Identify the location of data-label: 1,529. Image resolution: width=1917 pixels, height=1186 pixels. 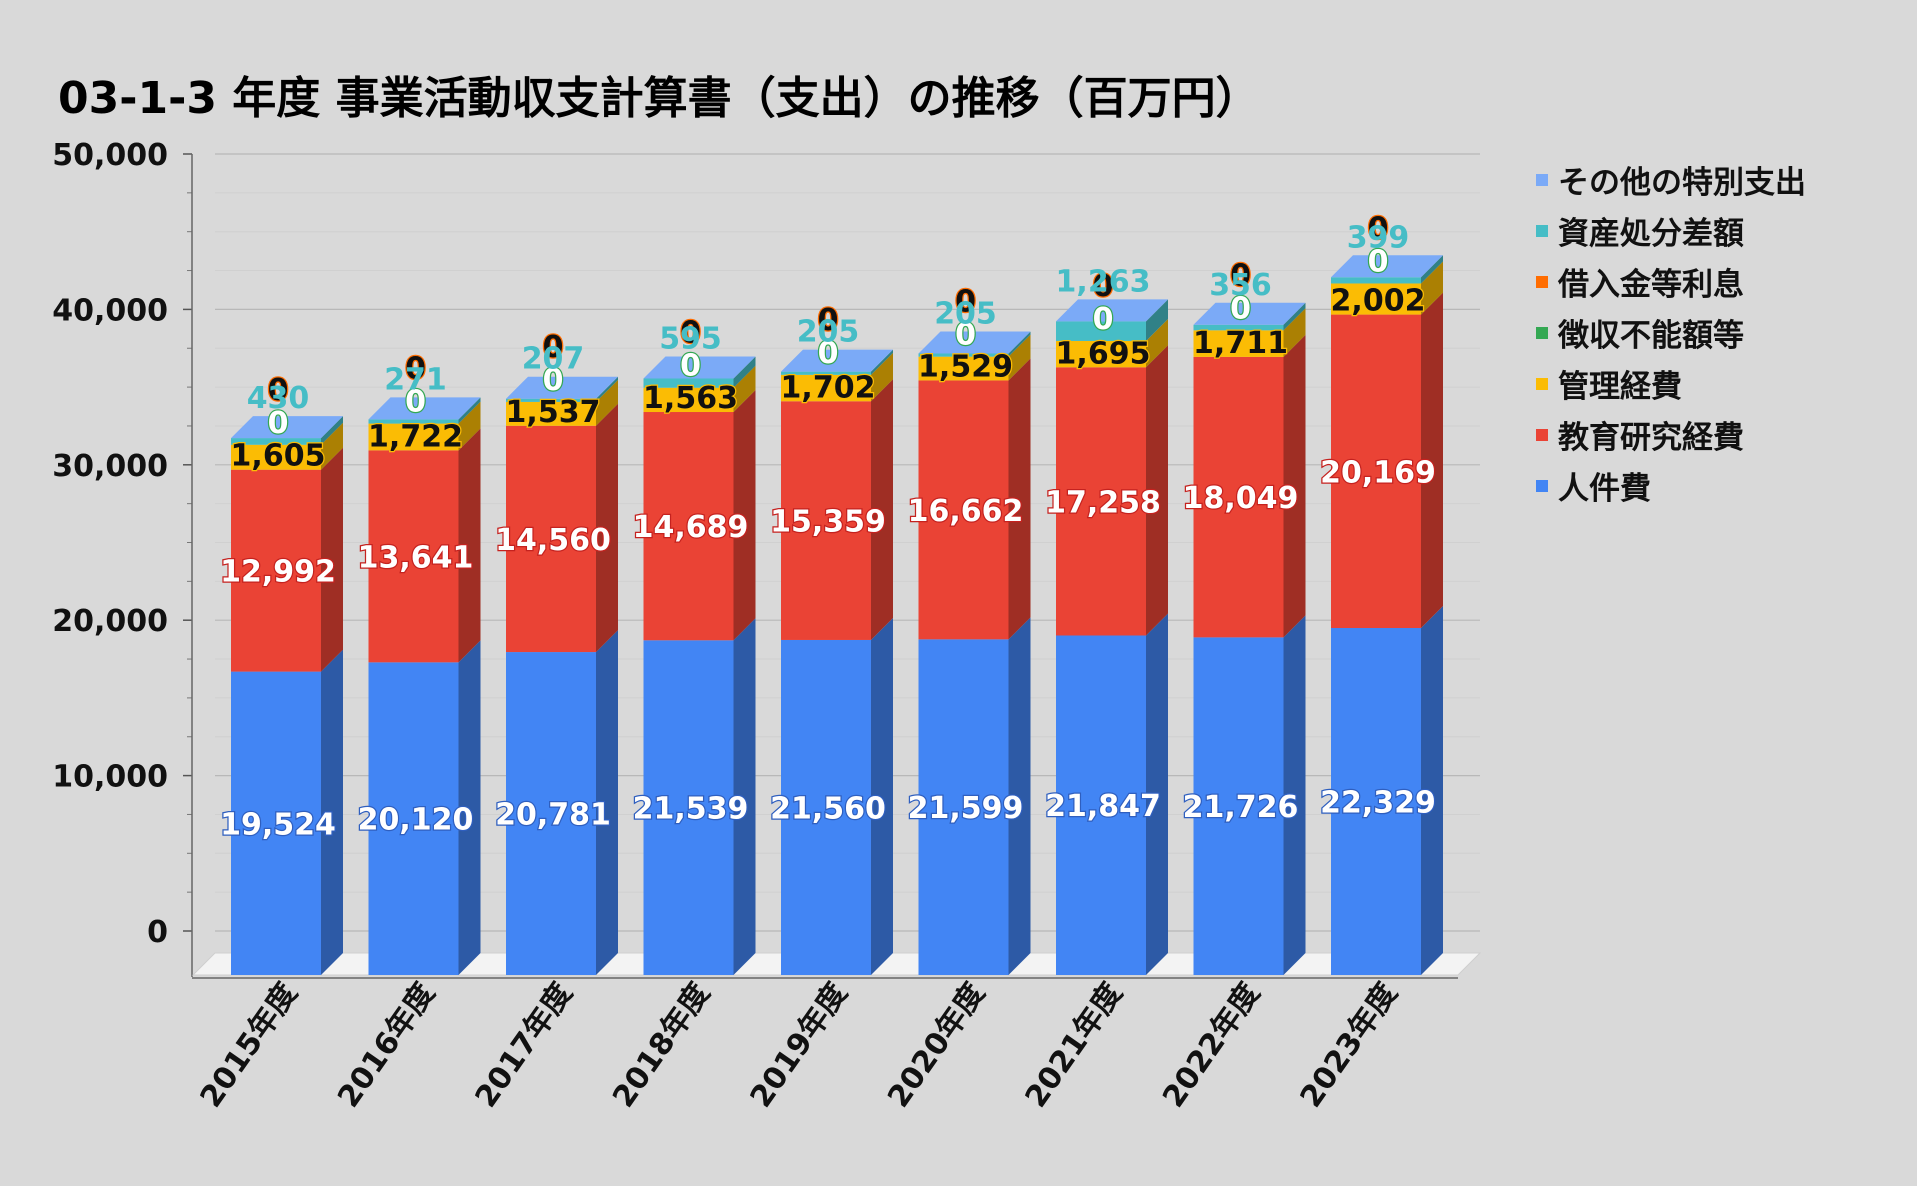
(965, 366).